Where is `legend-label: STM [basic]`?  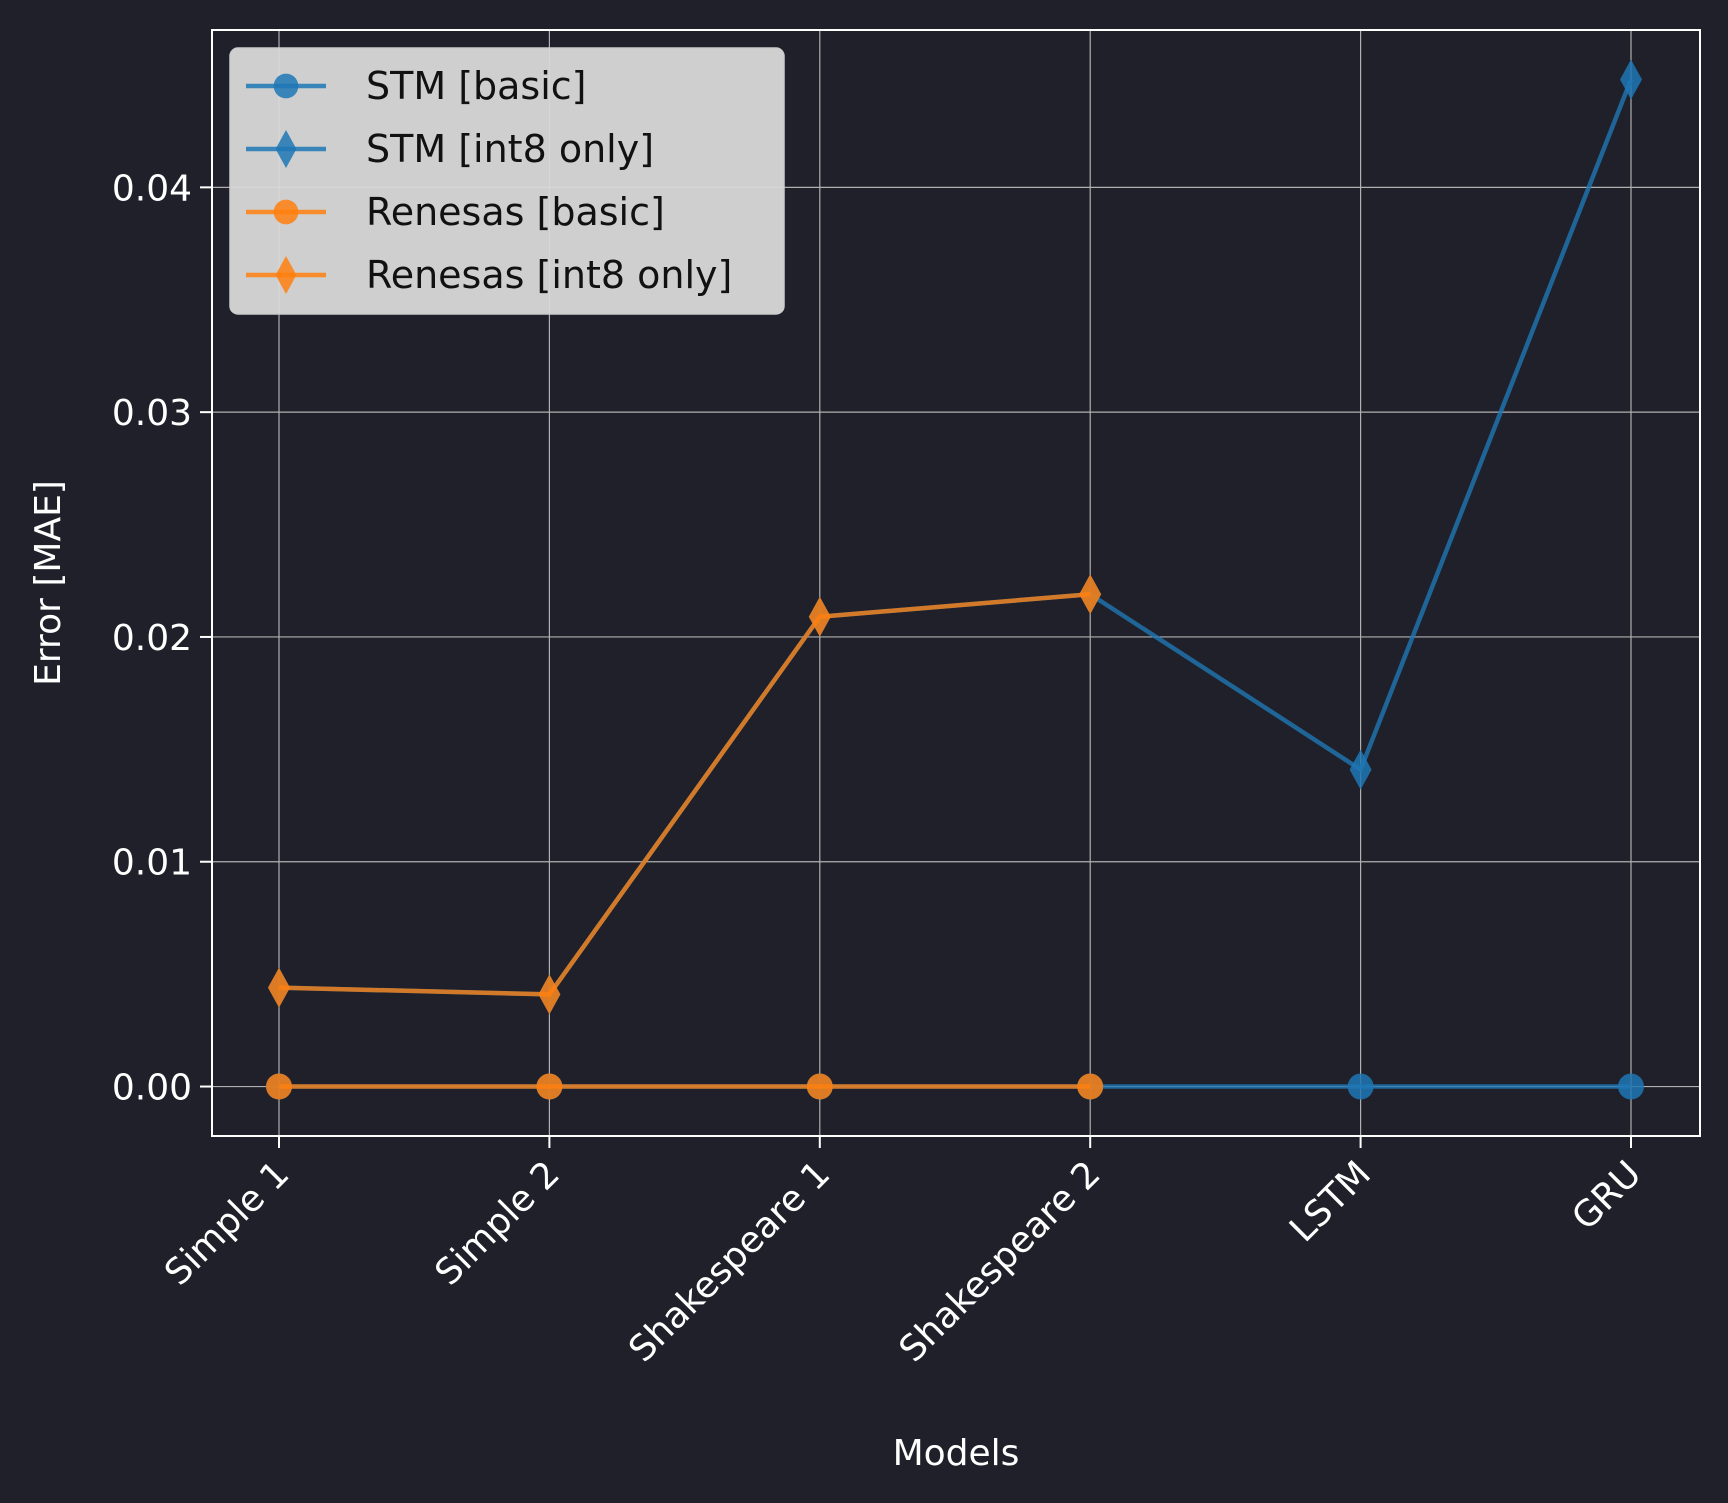 legend-label: STM [basic] is located at coordinates (476, 86).